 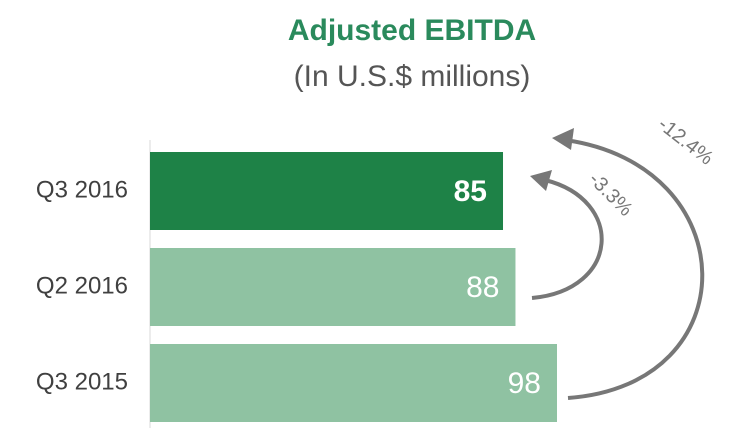 What do you see at coordinates (412, 30) in the screenshot?
I see `chart-title: Adjusted EBITDA` at bounding box center [412, 30].